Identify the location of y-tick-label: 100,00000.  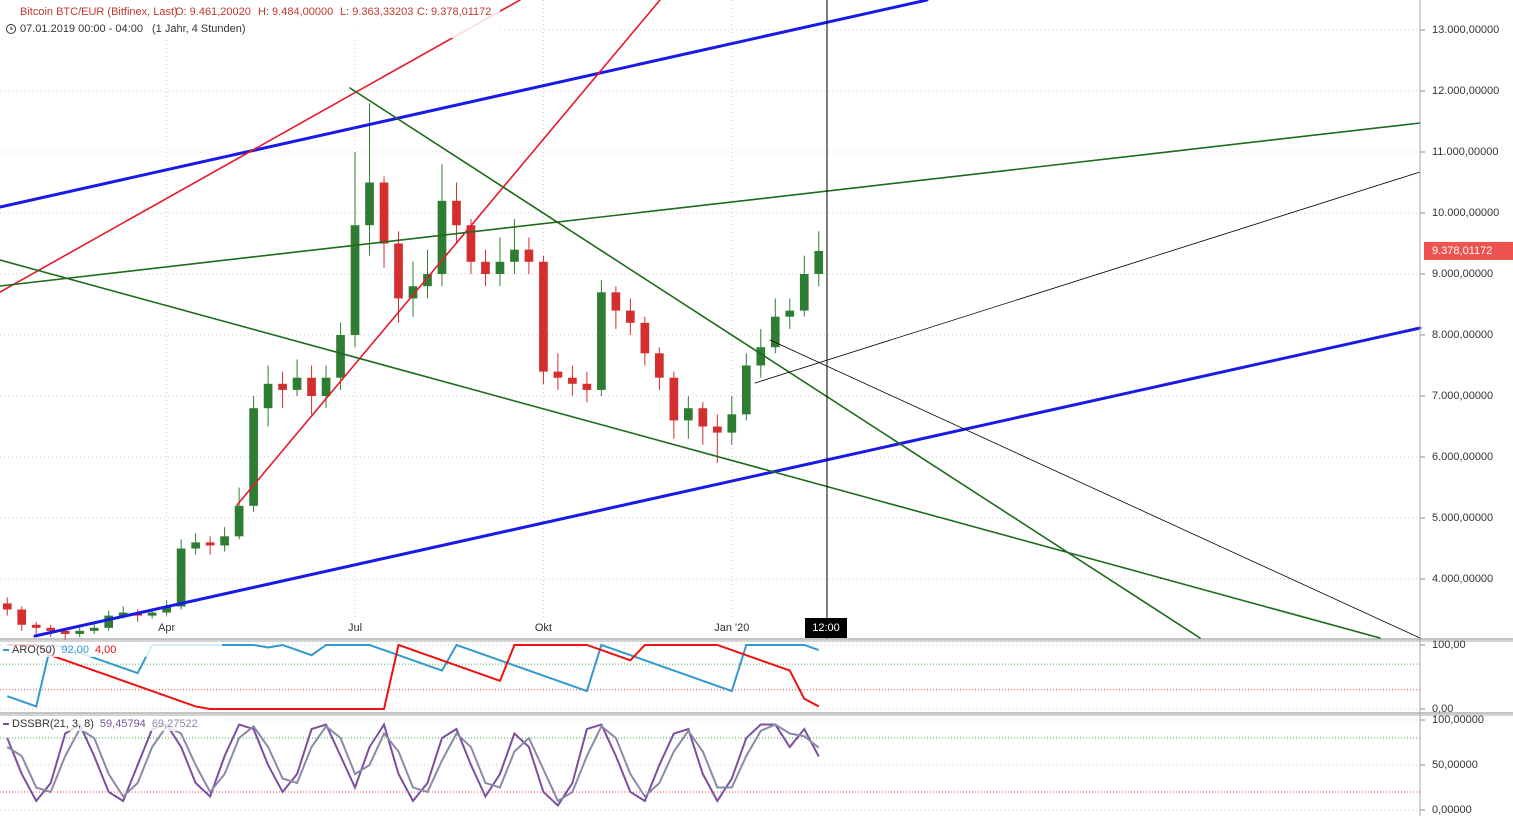
(1458, 720).